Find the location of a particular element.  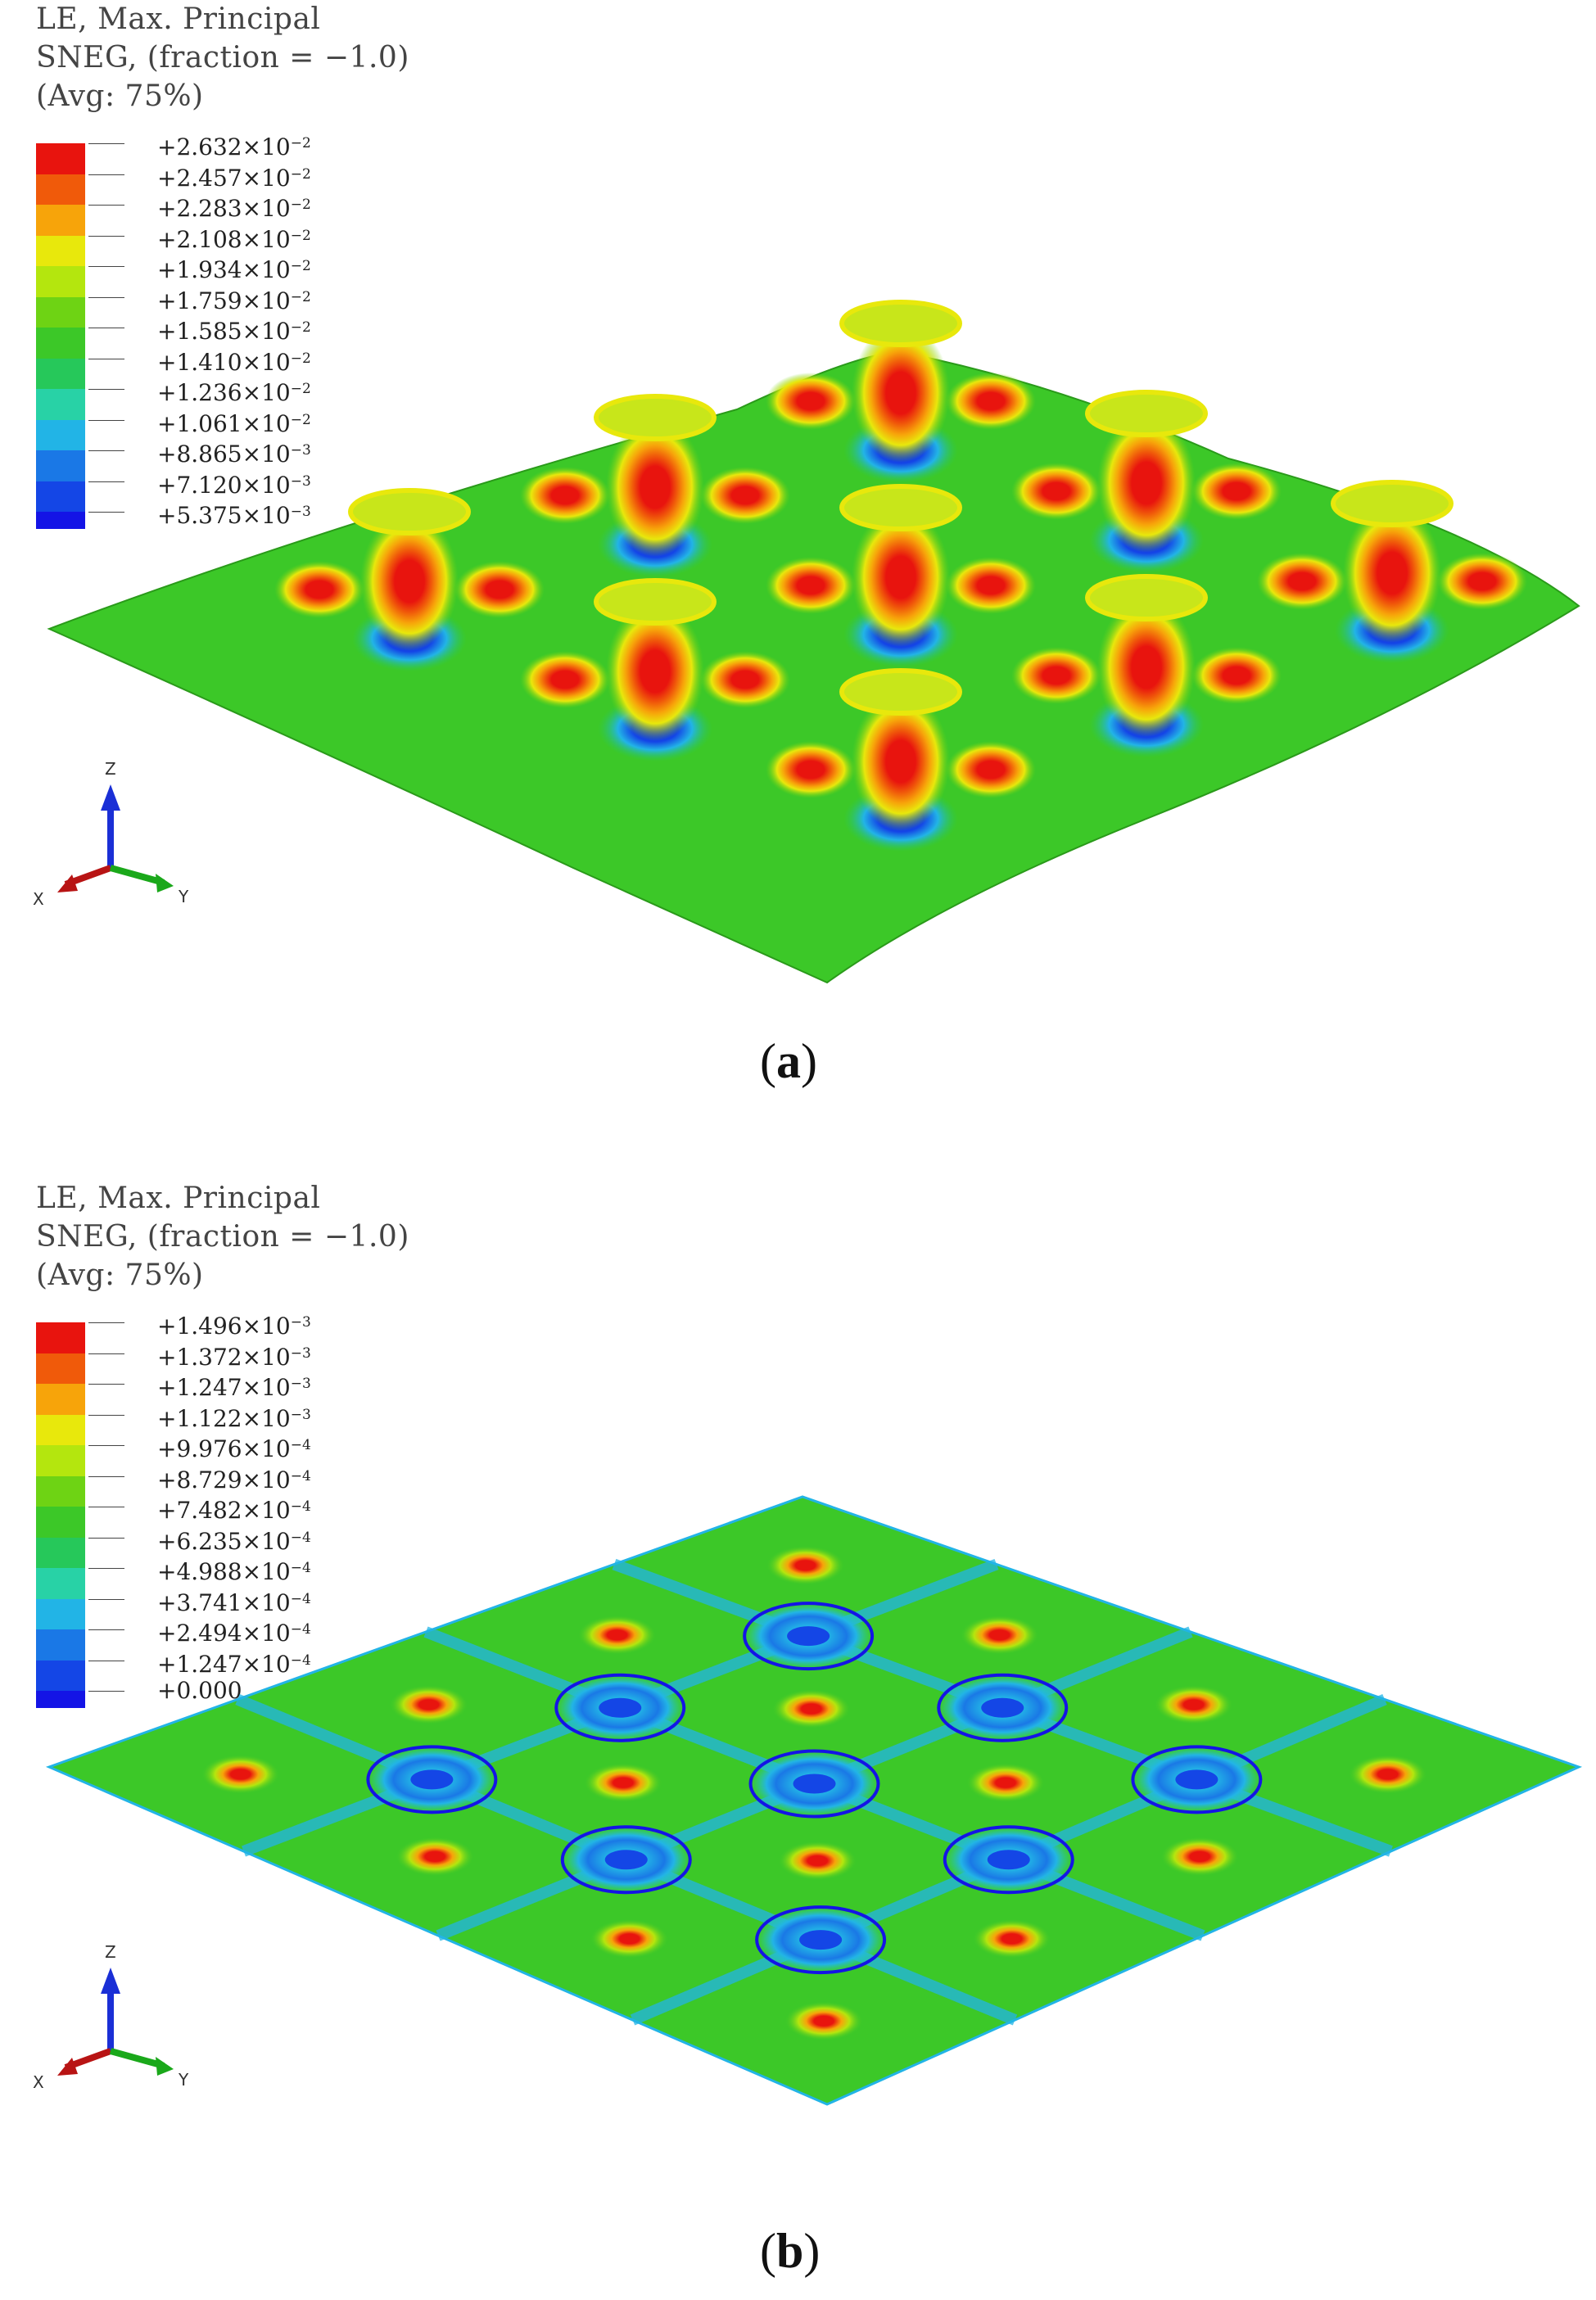

legend-value-mantissa: +1.236×10 is located at coordinates (224, 392).